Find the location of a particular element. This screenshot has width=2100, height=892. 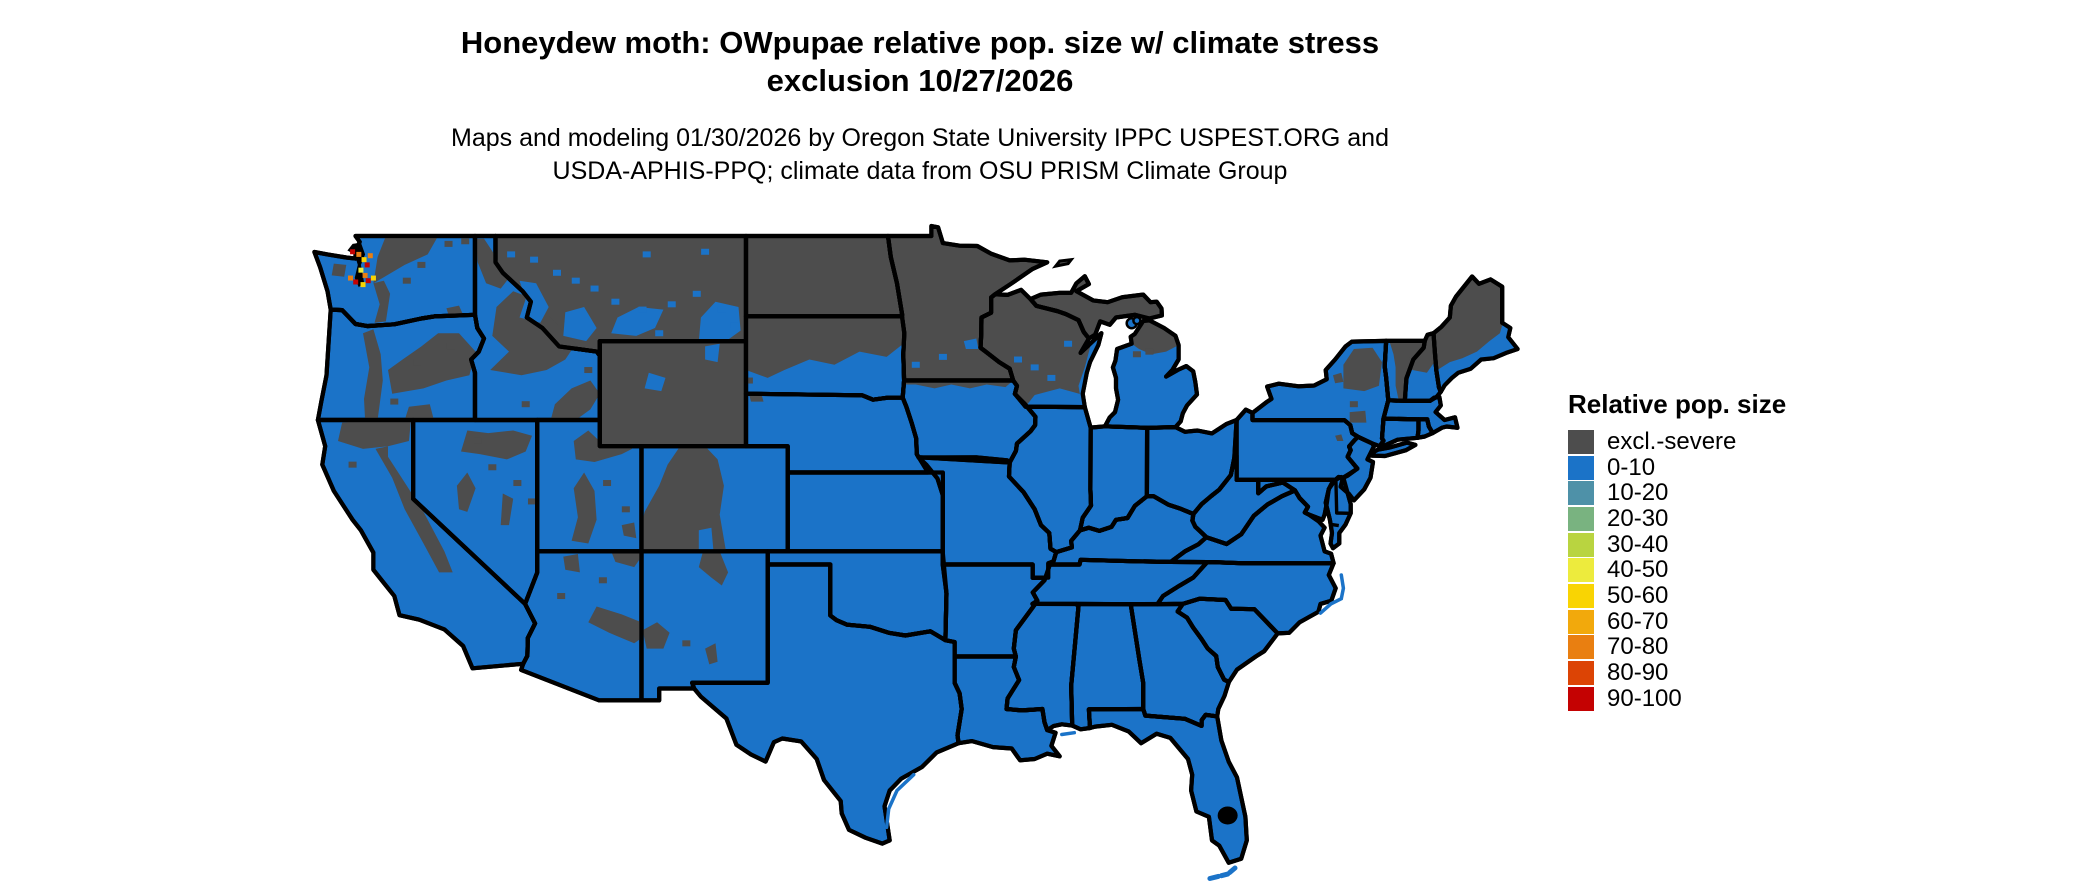

title-line-2: exclusion 10/27/2026 is located at coordinates (920, 80).